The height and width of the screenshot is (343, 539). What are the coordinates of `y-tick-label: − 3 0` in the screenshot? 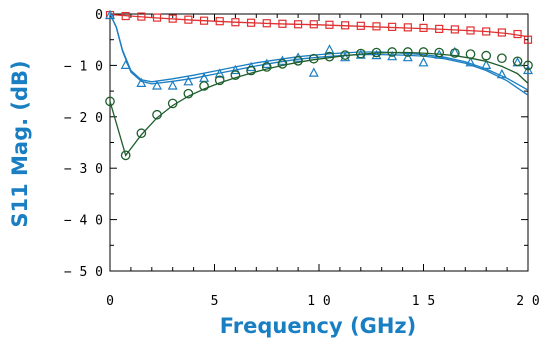 It's located at (83, 169).